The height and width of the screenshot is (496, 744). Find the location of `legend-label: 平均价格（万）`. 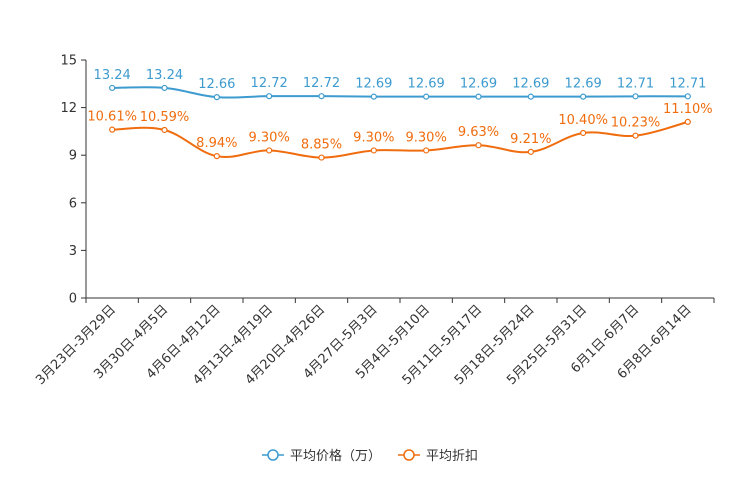

legend-label: 平均价格（万） is located at coordinates (335, 456).